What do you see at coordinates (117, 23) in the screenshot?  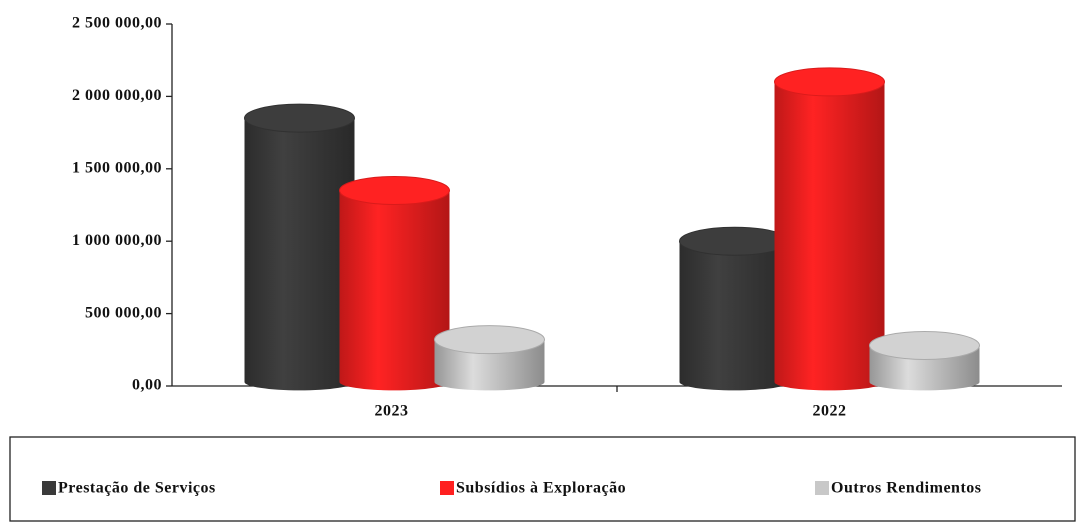 I see `y-tick-label: 2 500 000,00` at bounding box center [117, 23].